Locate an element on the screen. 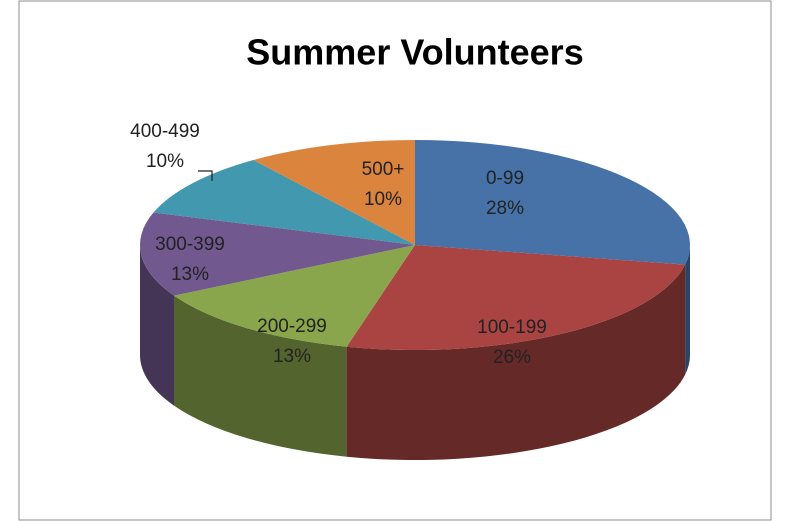  slice-category-label: 300-399 is located at coordinates (190, 244).